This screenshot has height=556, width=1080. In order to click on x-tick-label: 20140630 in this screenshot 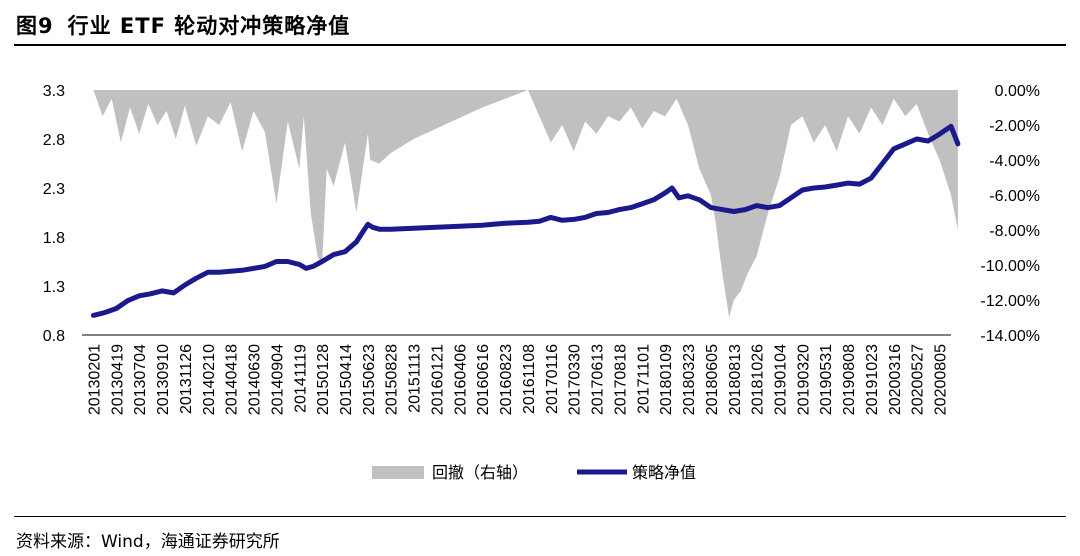, I will do `click(255, 379)`.